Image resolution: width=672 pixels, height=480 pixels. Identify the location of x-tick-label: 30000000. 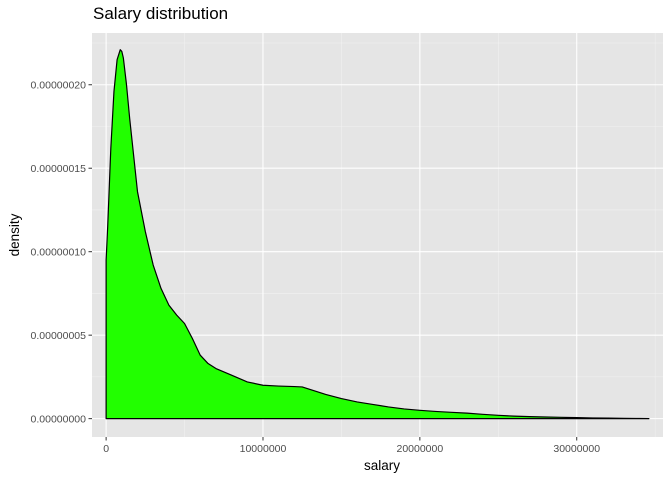
(576, 449).